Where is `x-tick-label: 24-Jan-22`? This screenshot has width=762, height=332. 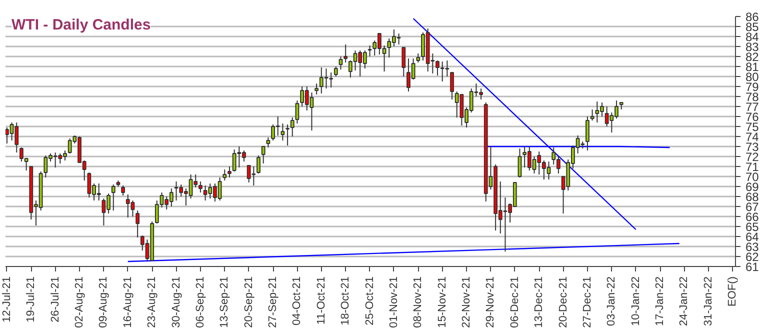
x-tick-label: 24-Jan-22 is located at coordinates (684, 301).